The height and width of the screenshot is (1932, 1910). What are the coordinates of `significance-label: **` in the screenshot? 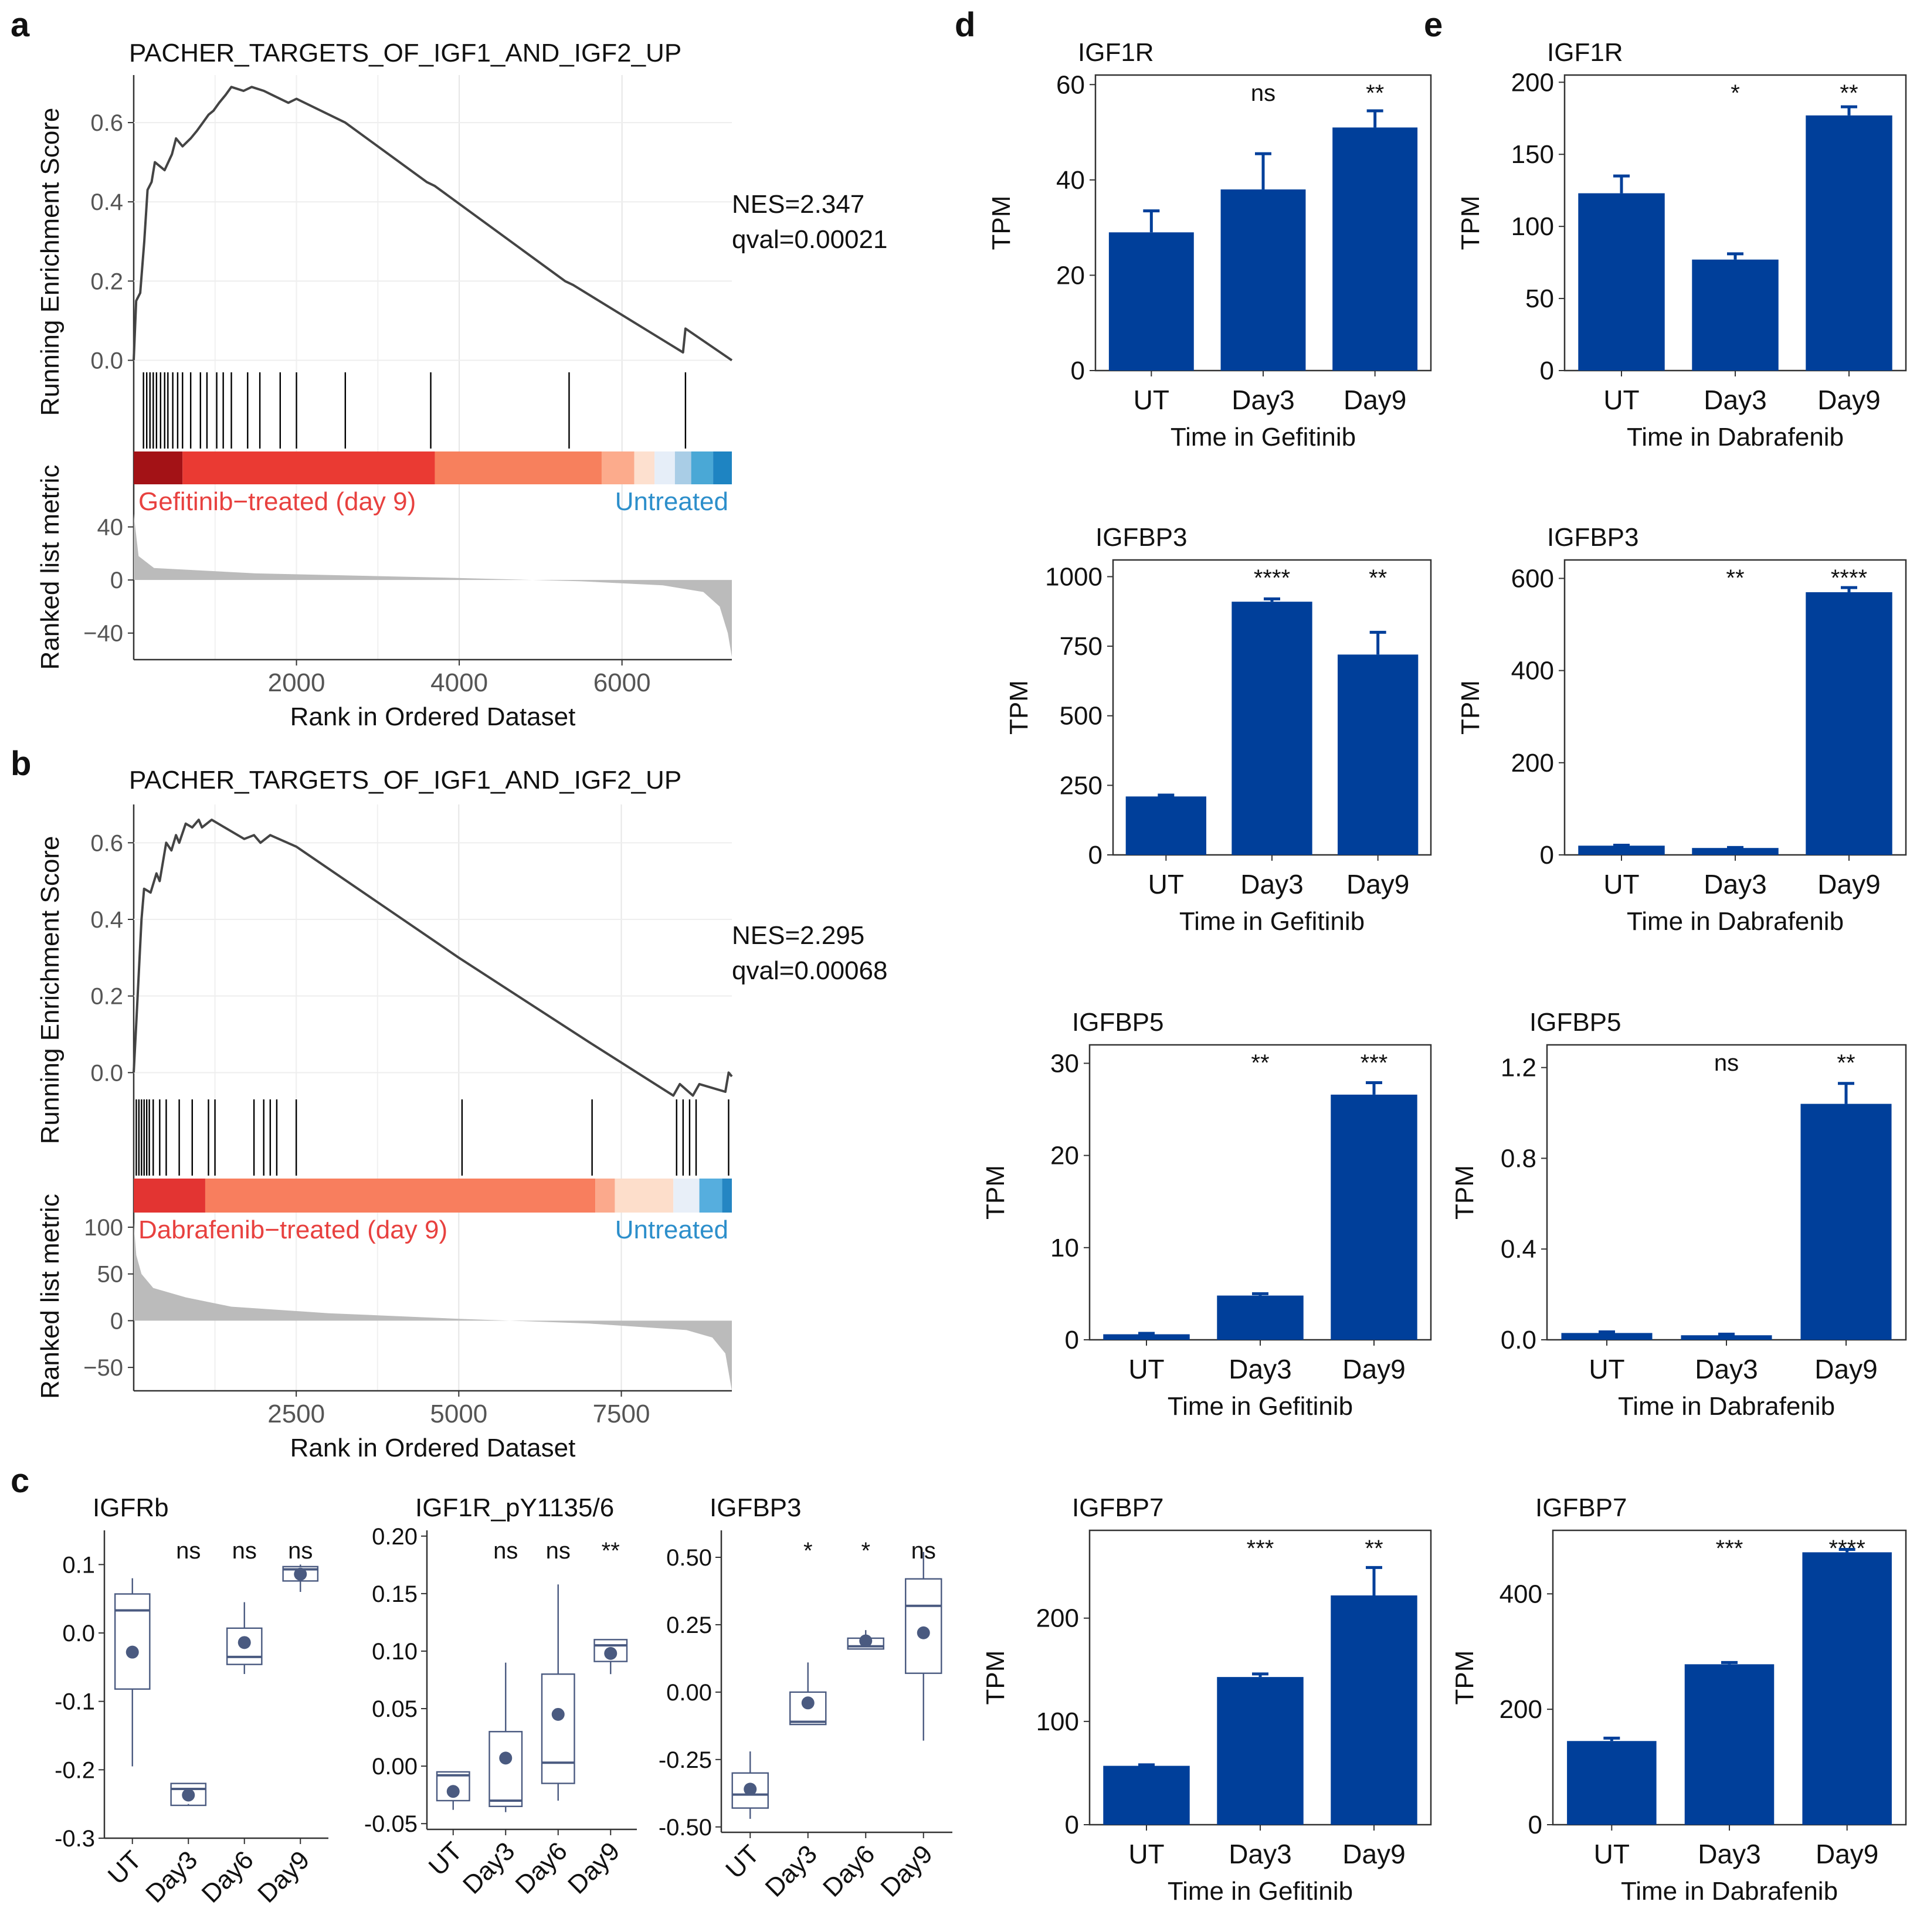 It's located at (1378, 578).